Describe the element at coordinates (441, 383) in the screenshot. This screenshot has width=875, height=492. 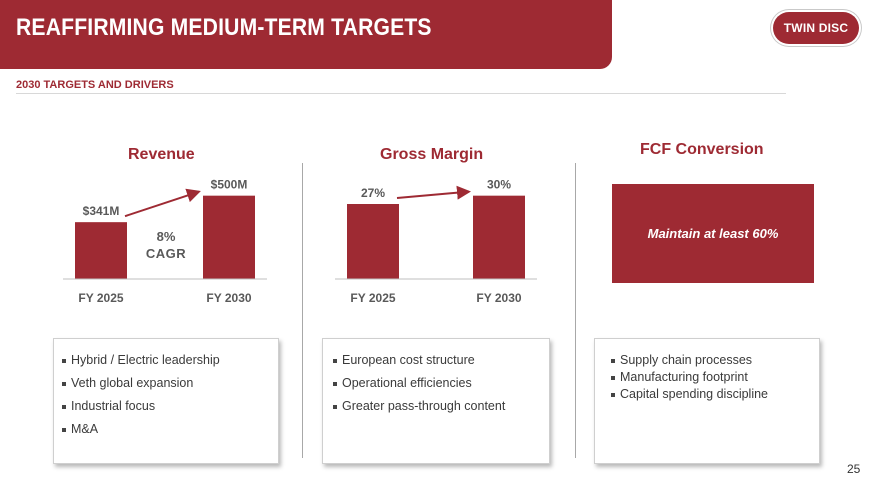
I see `gross-margin-driver-item: Operational efficiencies` at that location.